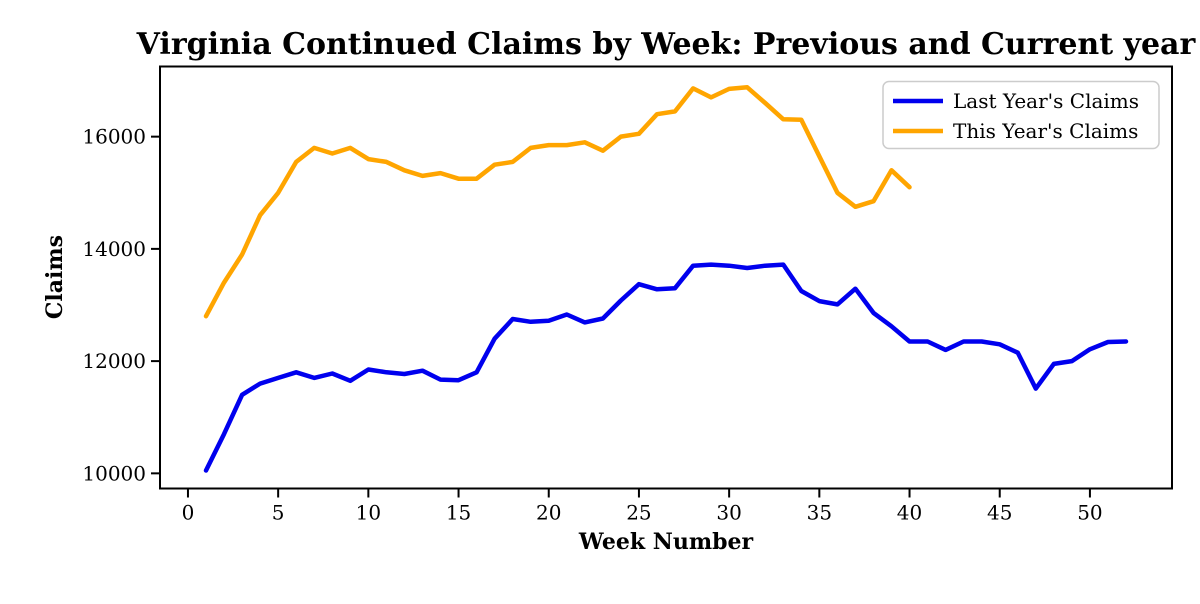  What do you see at coordinates (458, 513) in the screenshot?
I see `x-tick-label: 15` at bounding box center [458, 513].